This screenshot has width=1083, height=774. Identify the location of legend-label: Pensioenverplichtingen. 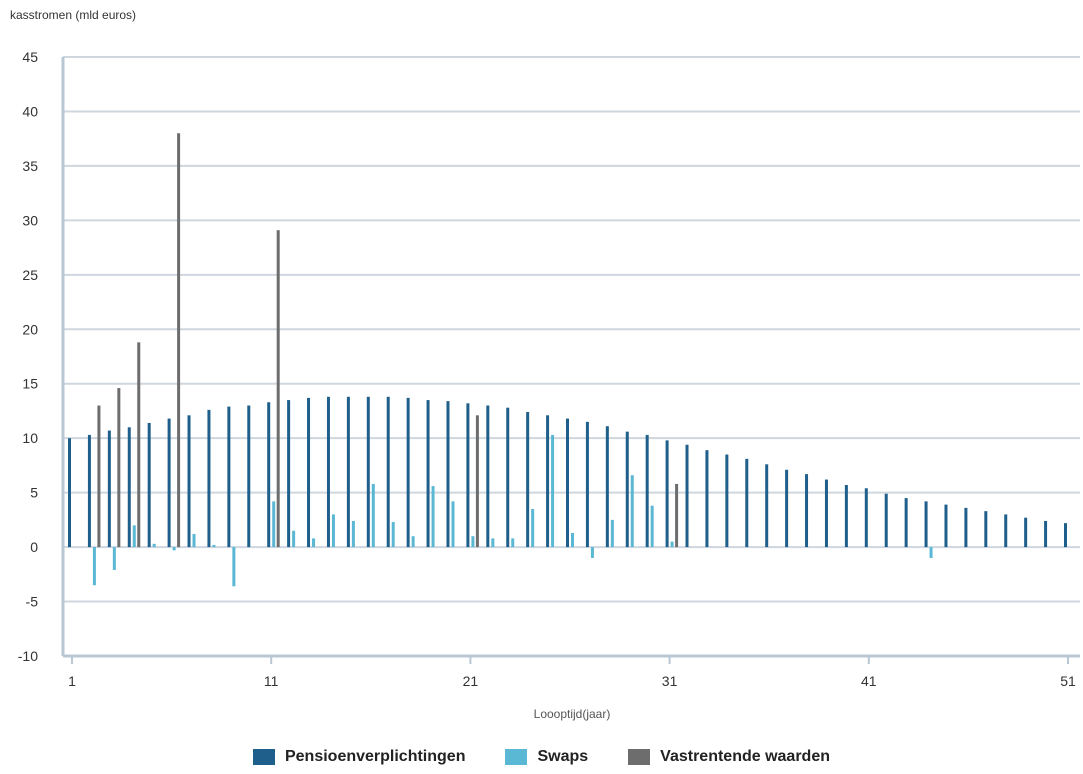
(375, 756).